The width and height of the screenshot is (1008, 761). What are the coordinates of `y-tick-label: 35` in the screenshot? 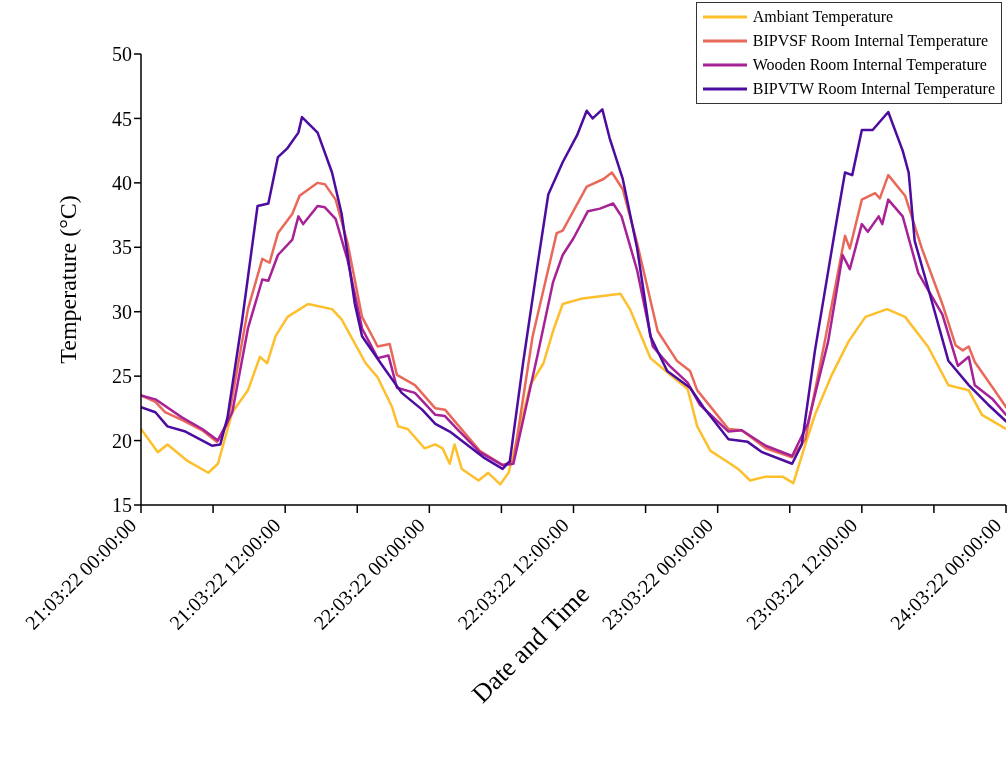 It's located at (122, 247).